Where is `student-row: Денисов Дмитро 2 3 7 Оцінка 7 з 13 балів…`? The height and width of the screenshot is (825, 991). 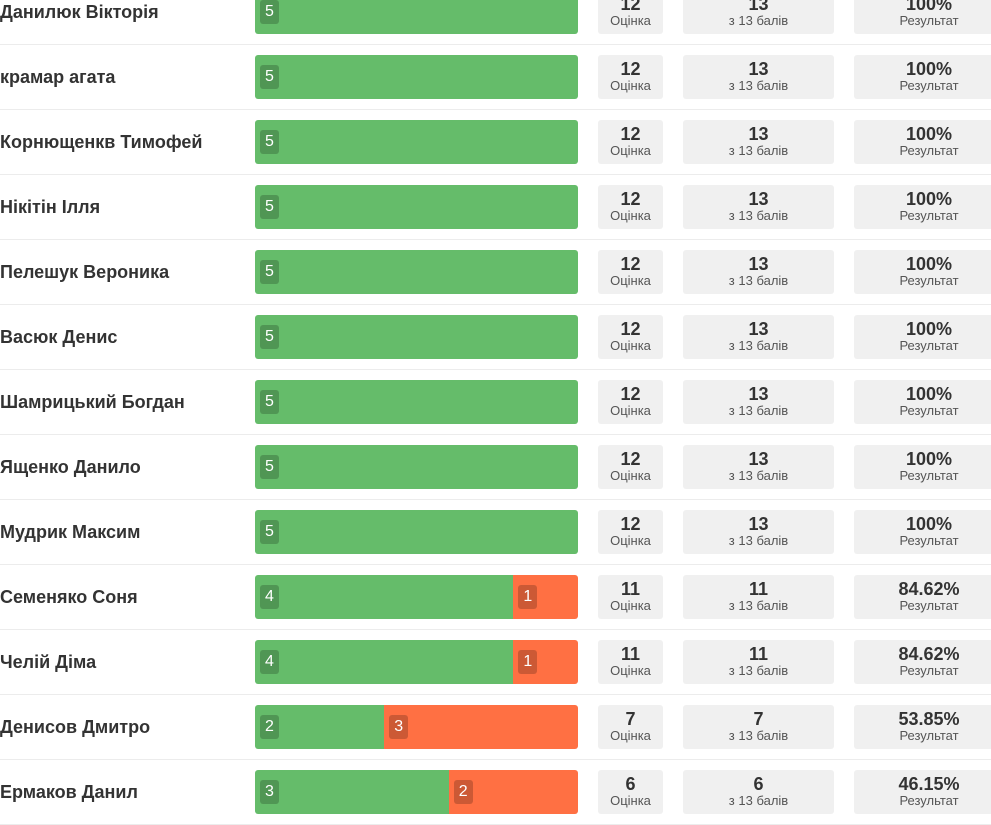
student-row: Денисов Дмитро 2 3 7 Оцінка 7 з 13 балів… is located at coordinates (495, 727).